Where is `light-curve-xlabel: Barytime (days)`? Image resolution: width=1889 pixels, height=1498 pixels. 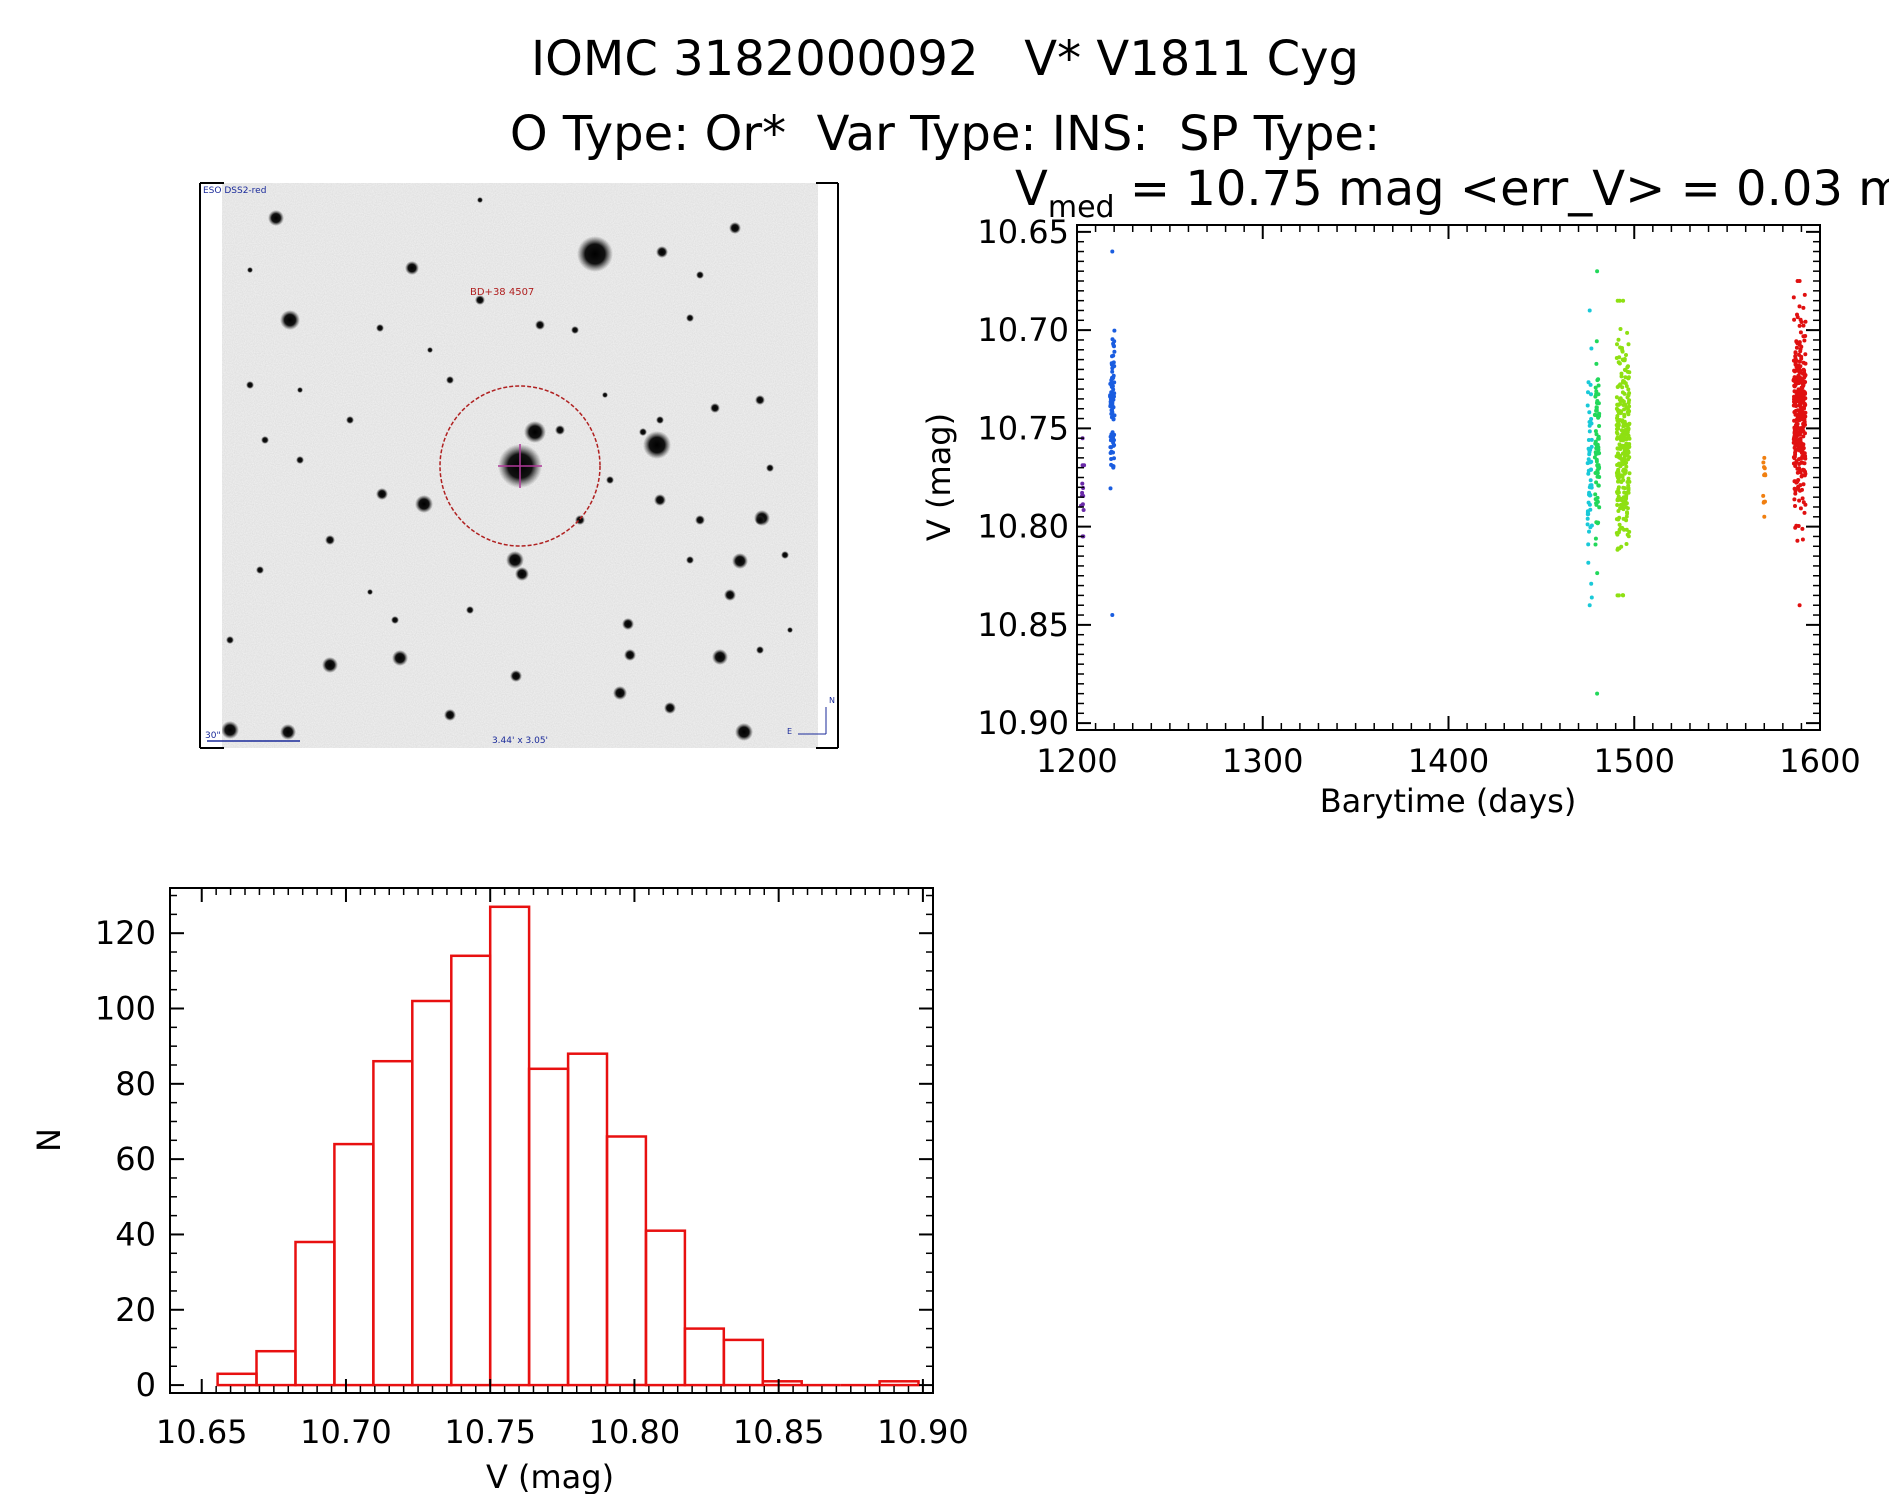
light-curve-xlabel: Barytime (days) is located at coordinates (1448, 801).